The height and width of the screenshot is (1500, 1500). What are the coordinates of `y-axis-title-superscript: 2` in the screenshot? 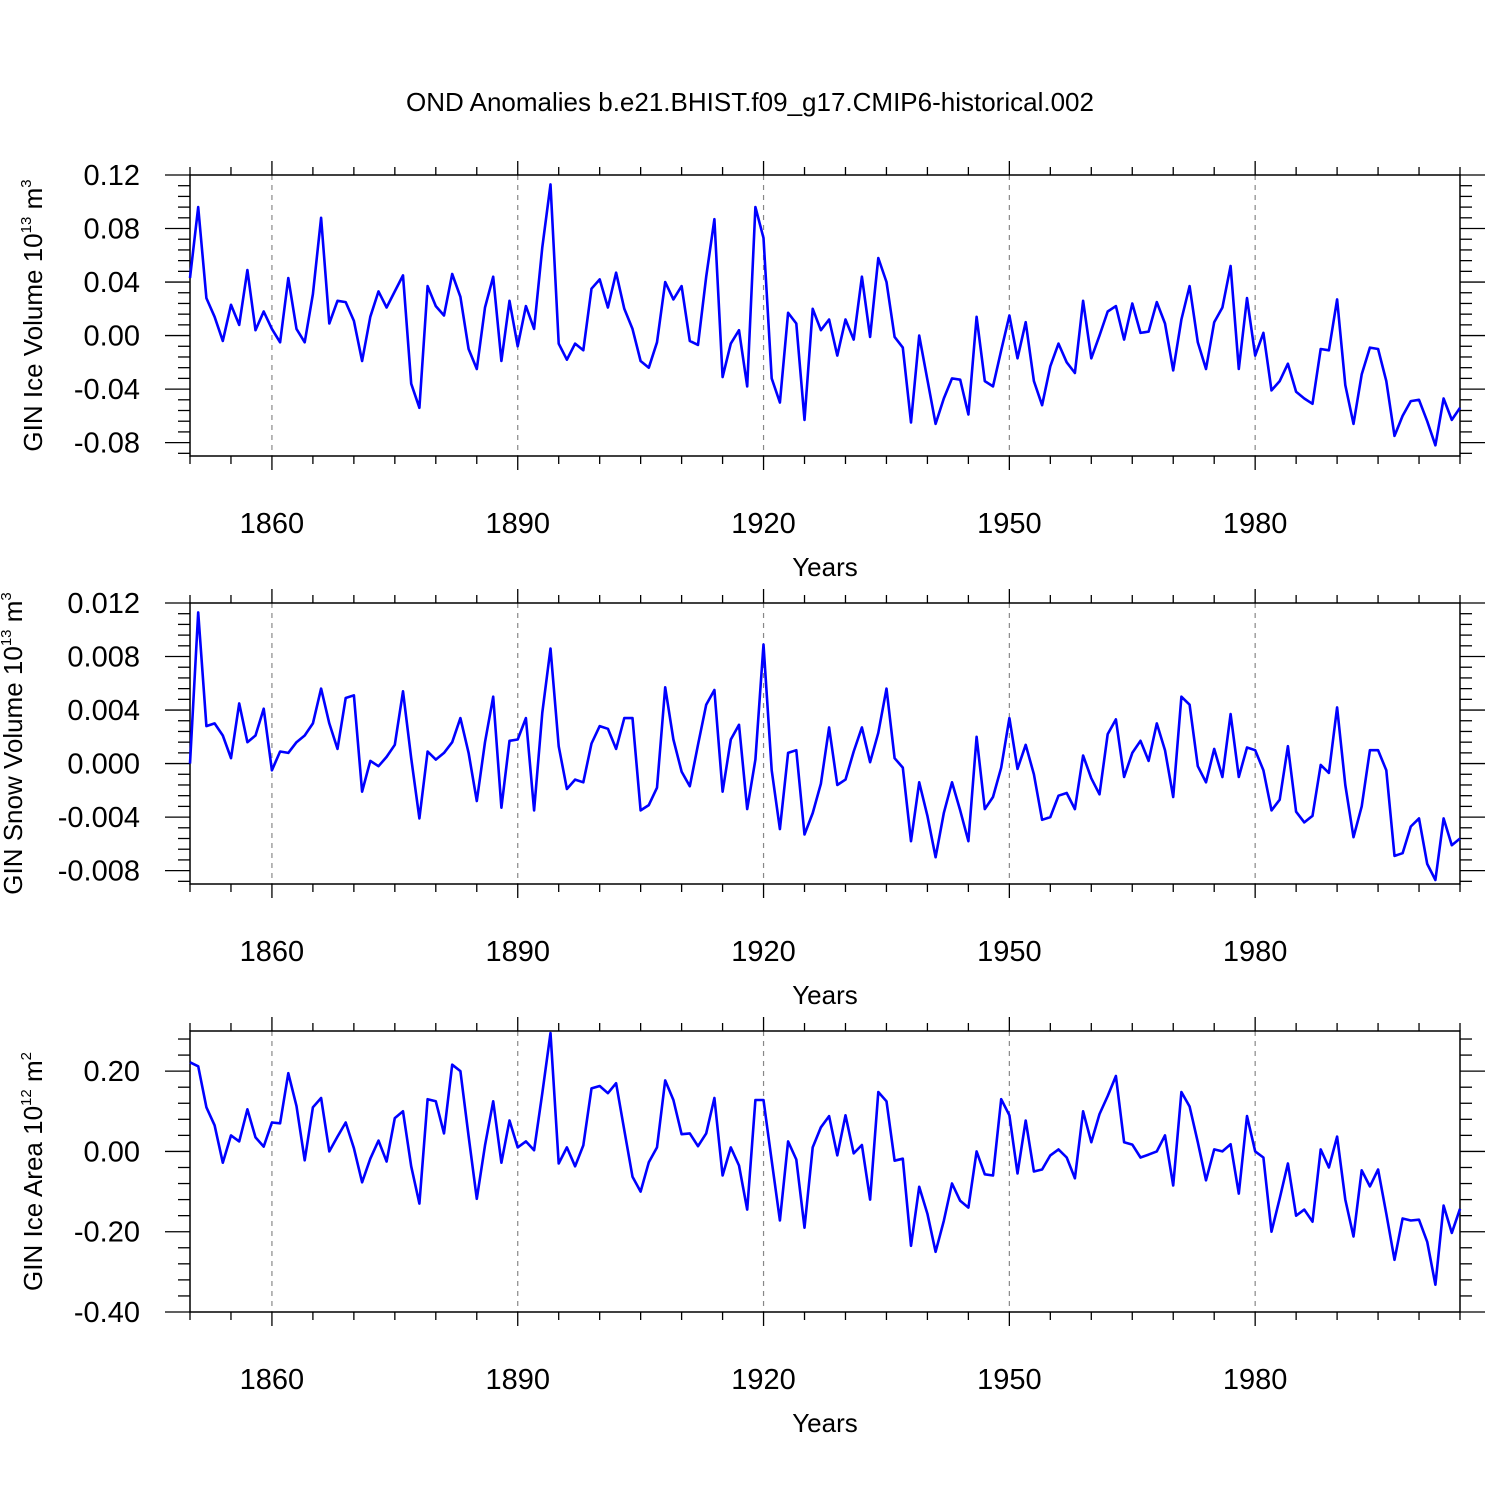 It's located at (26, 1056).